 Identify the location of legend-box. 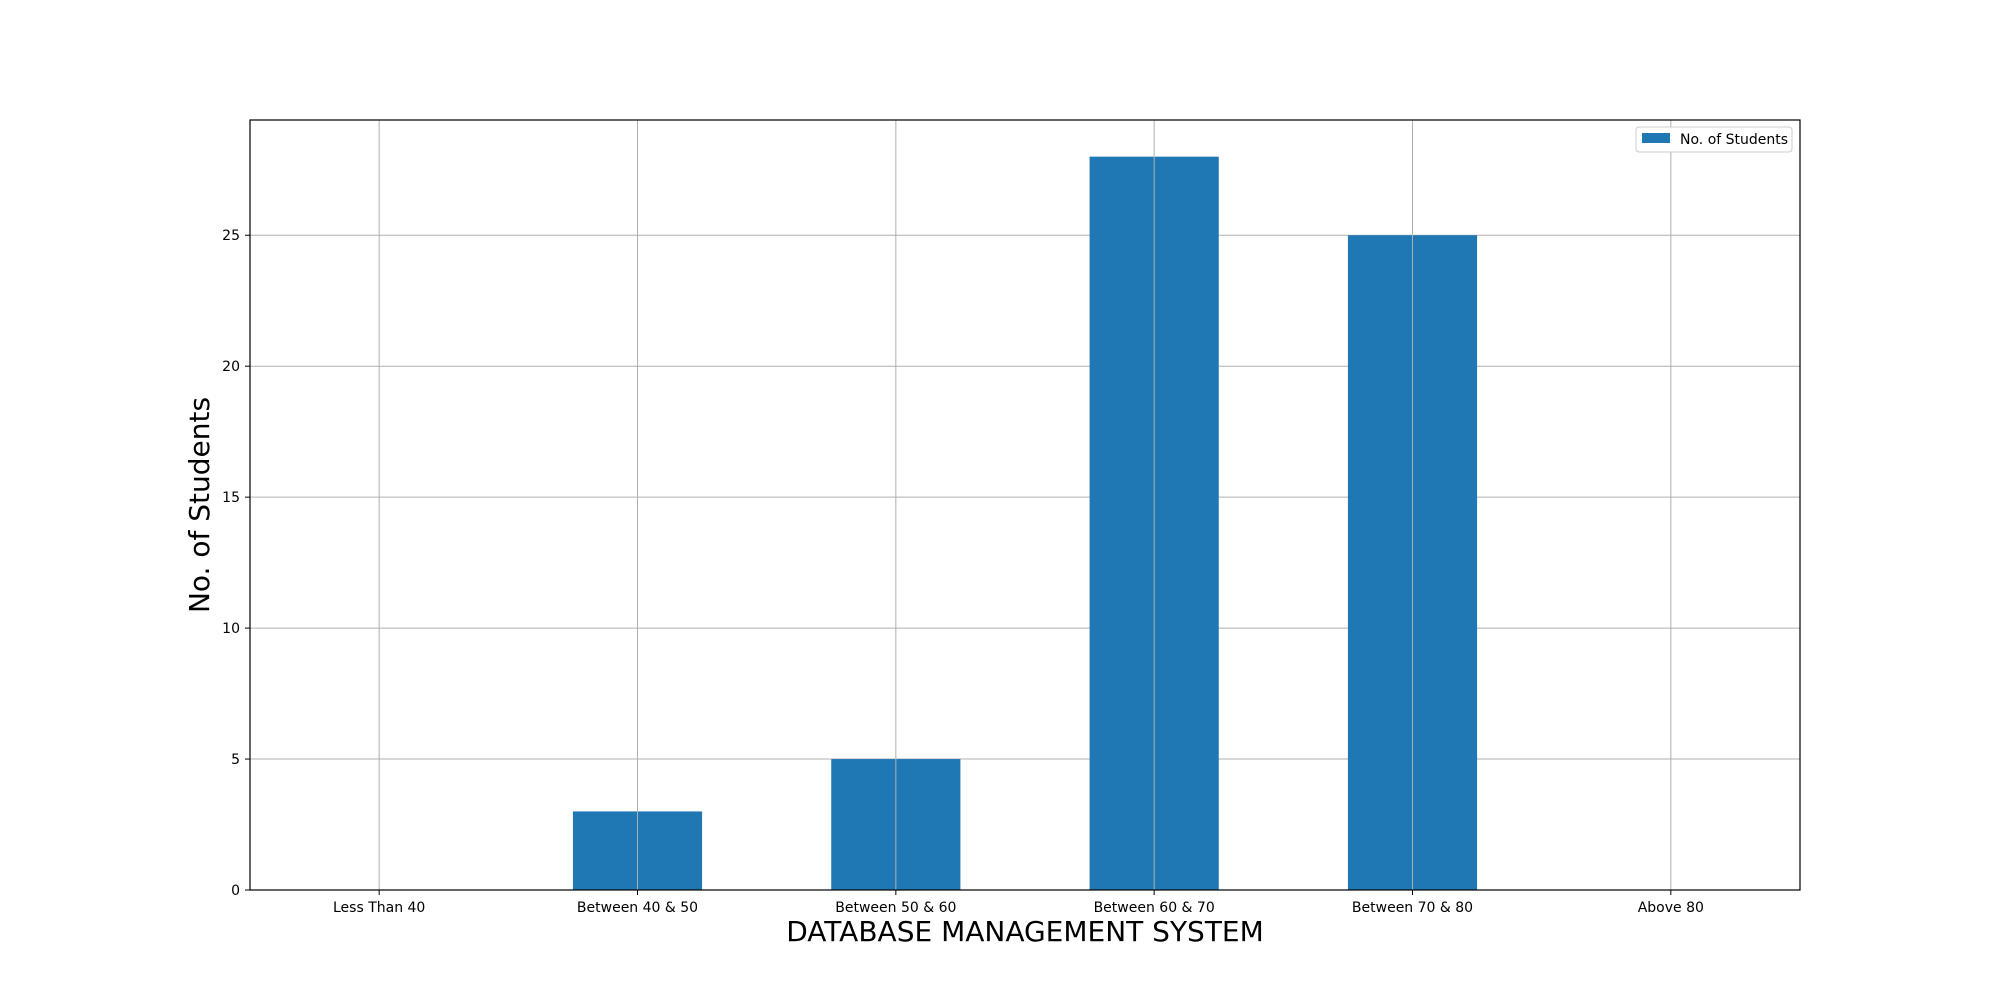
(1714, 139).